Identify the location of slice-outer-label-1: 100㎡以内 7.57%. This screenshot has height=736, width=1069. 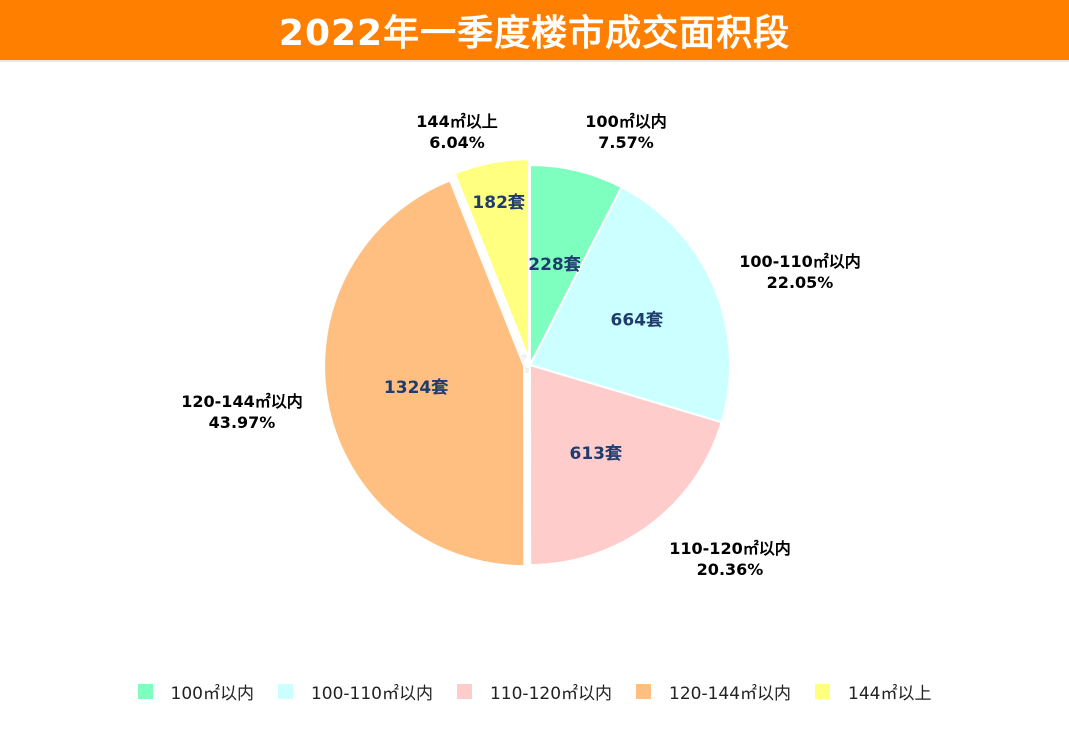
(625, 132).